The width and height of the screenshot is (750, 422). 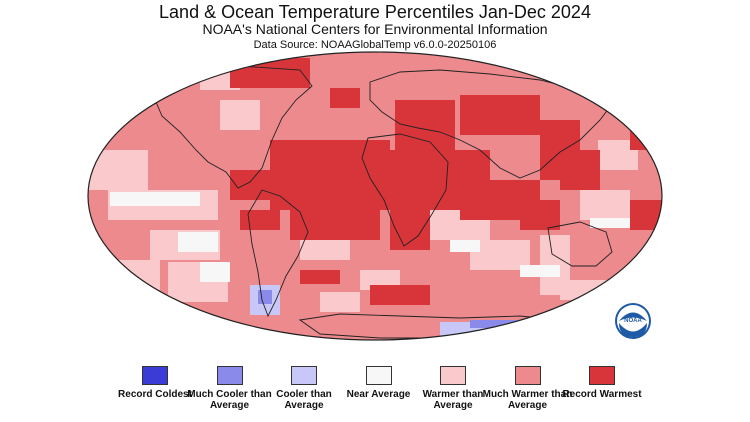 I want to click on noaa-logo: NOAA, so click(x=633, y=321).